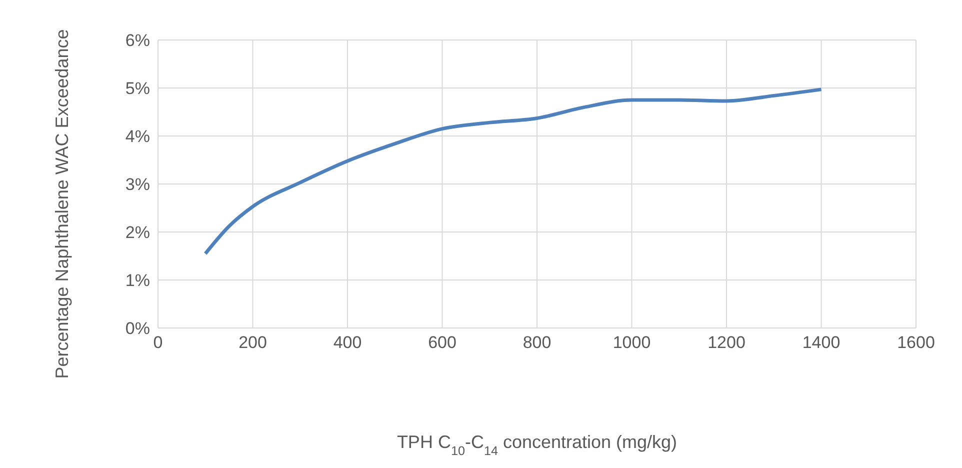 The height and width of the screenshot is (468, 962). What do you see at coordinates (137, 328) in the screenshot?
I see `y-tick-label: 0%` at bounding box center [137, 328].